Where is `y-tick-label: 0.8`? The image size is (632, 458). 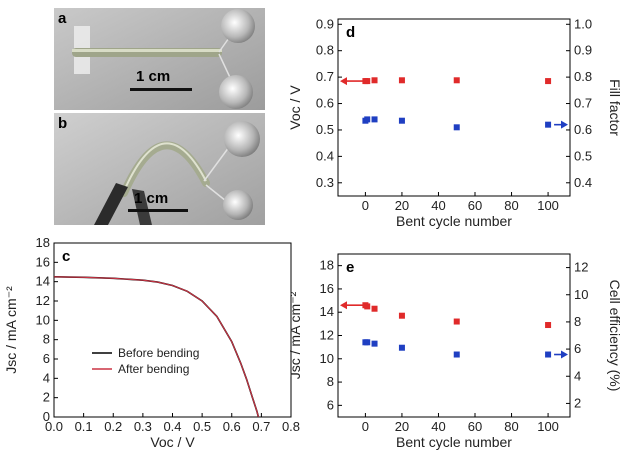
y-tick-label: 0.8 is located at coordinates (325, 50).